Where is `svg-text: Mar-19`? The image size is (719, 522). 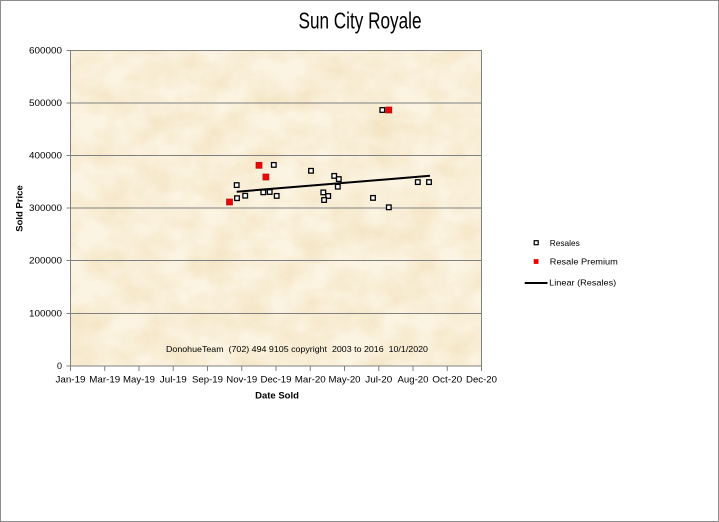 svg-text: Mar-19 is located at coordinates (104, 380).